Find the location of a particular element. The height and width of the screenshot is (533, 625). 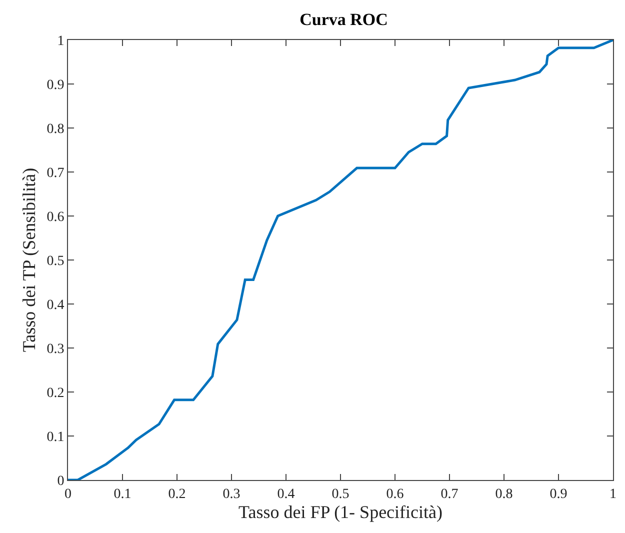

y-tick-label: 0.1 is located at coordinates (55, 437).